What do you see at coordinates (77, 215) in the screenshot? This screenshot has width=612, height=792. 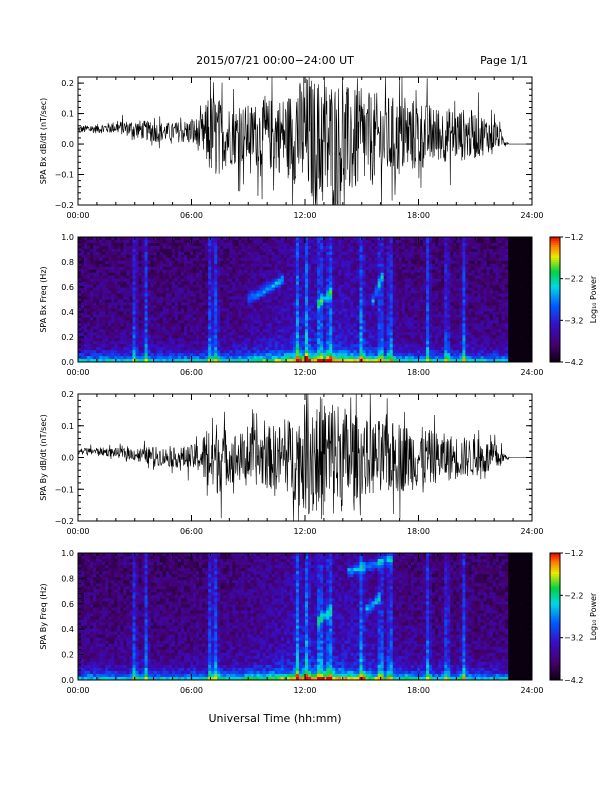 I see `x-tick-label: 00:00` at bounding box center [77, 215].